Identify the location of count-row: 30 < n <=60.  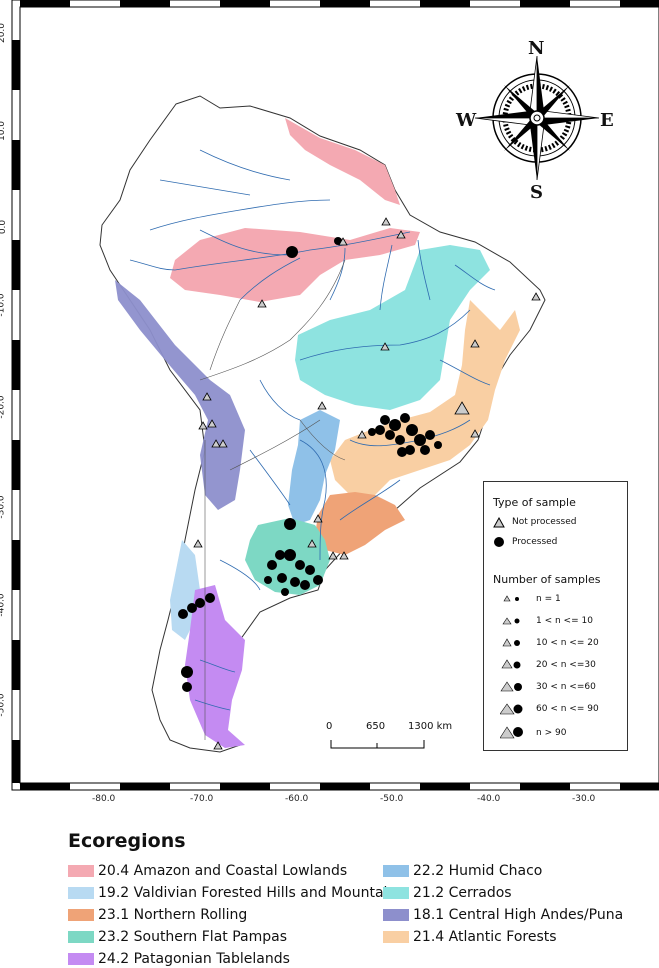
(566, 687).